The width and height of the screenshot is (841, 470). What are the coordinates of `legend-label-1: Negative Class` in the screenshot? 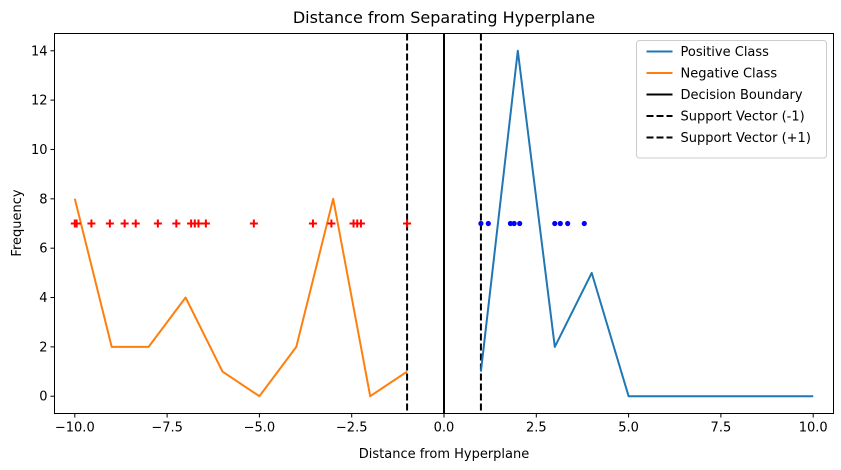 It's located at (729, 74).